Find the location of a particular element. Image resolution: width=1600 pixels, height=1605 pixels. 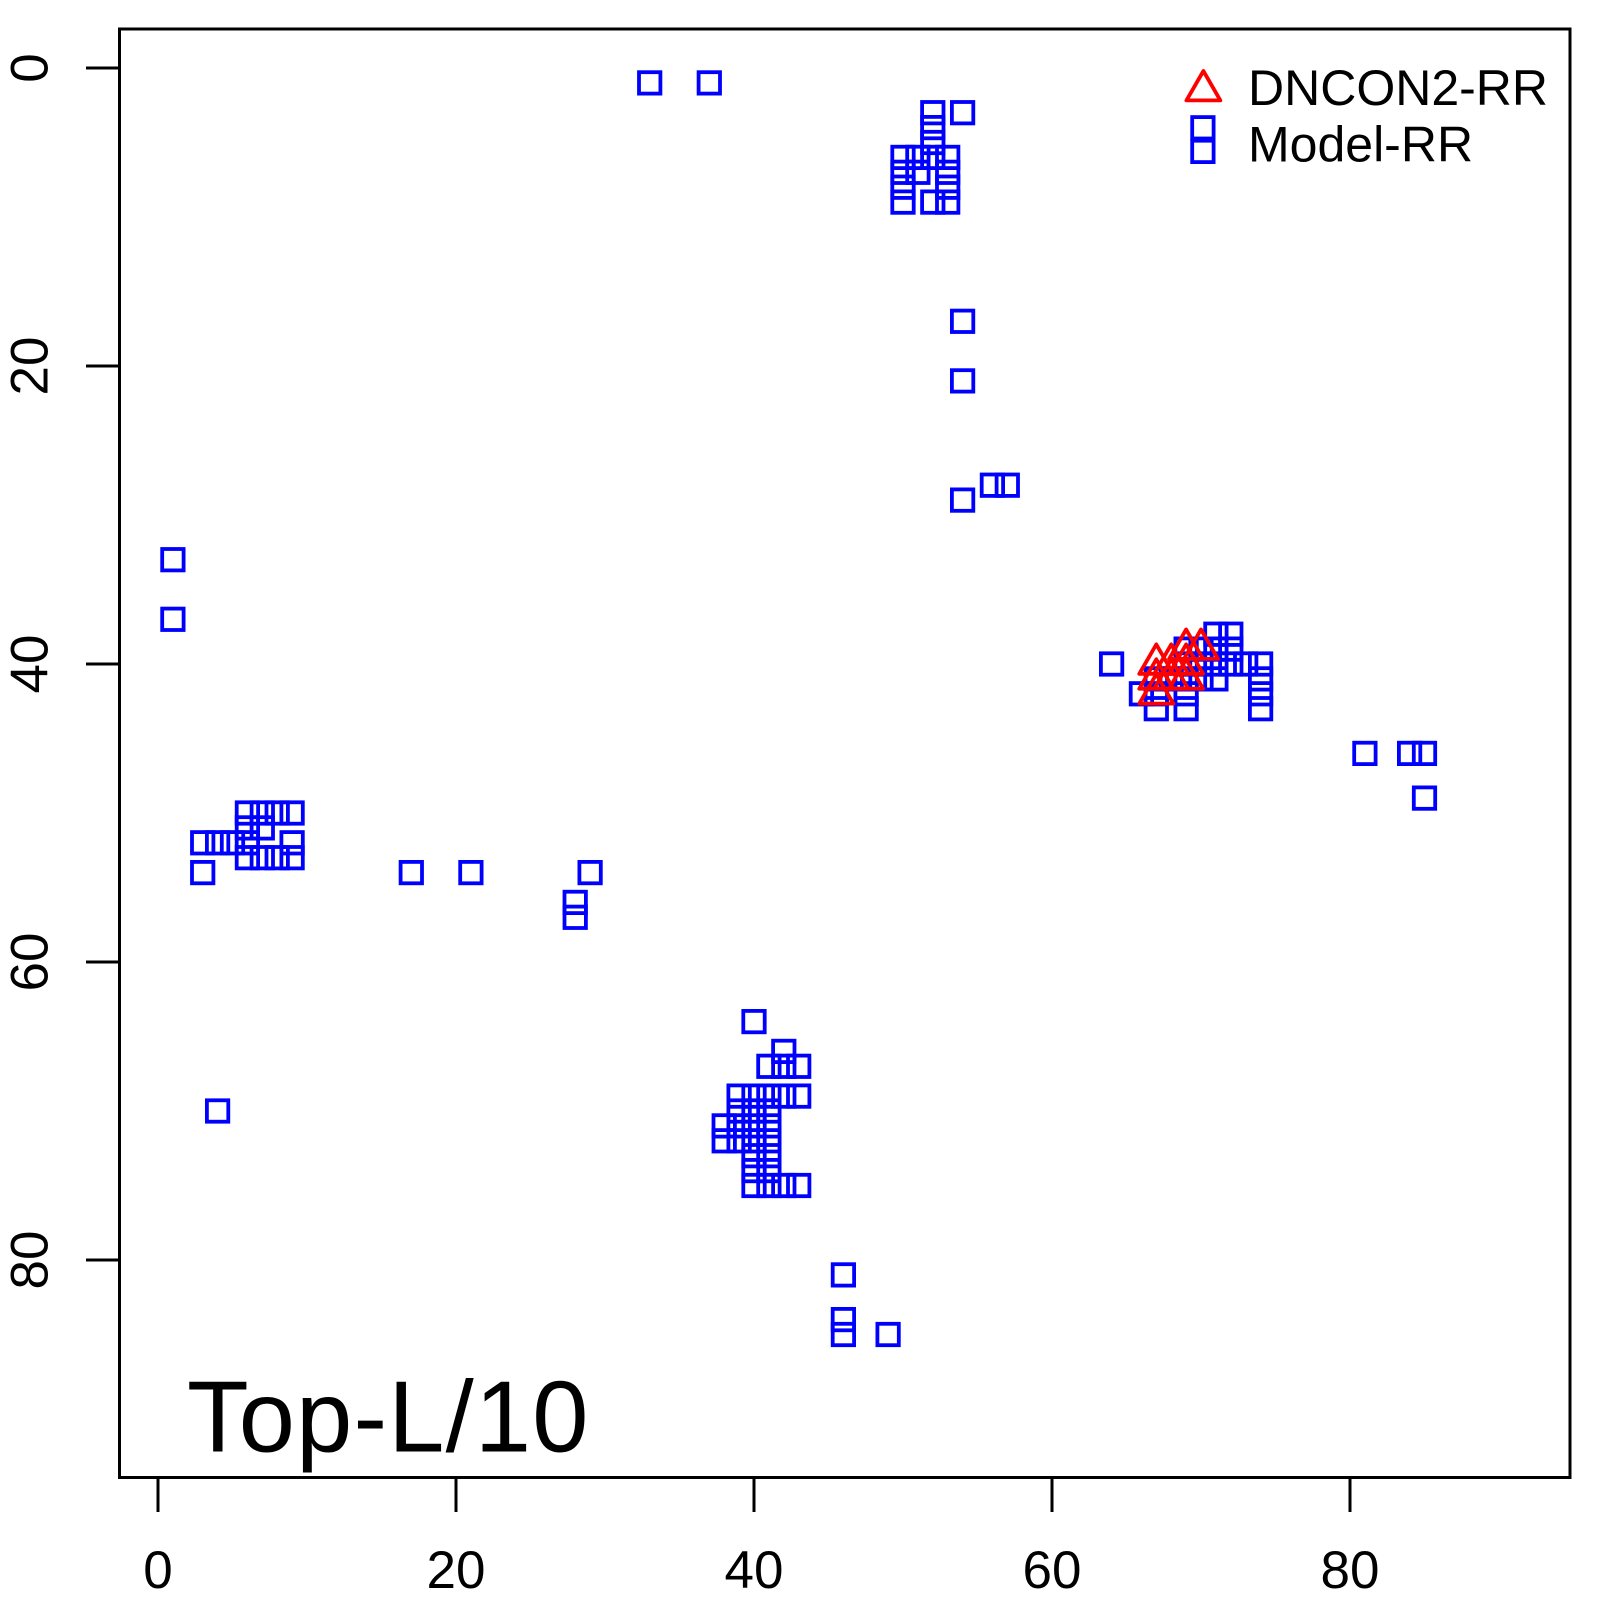

svg-text: Top-L/10 is located at coordinates (388, 1418).